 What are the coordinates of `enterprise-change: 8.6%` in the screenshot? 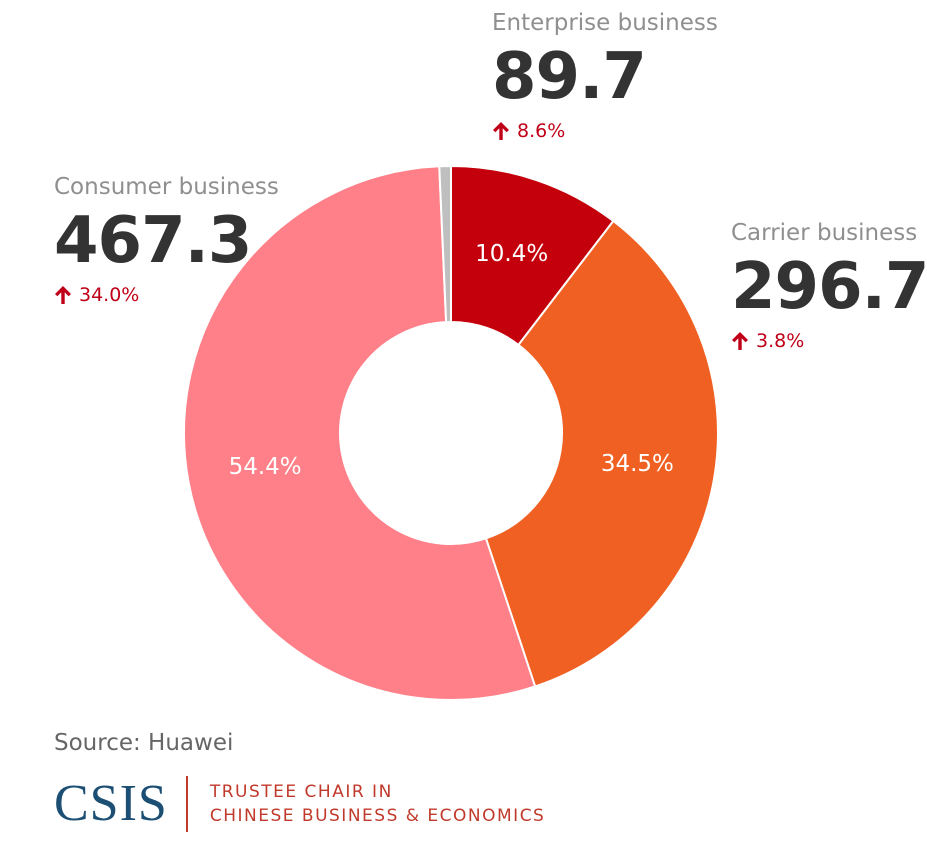 It's located at (605, 131).